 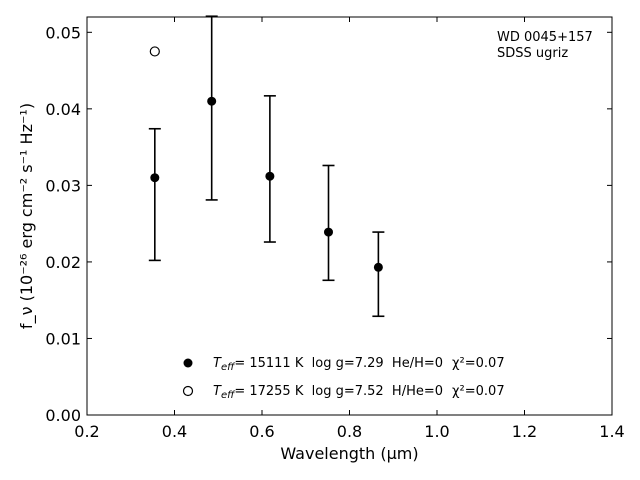 I want to click on x-tick-label: 0.2, so click(x=86, y=431).